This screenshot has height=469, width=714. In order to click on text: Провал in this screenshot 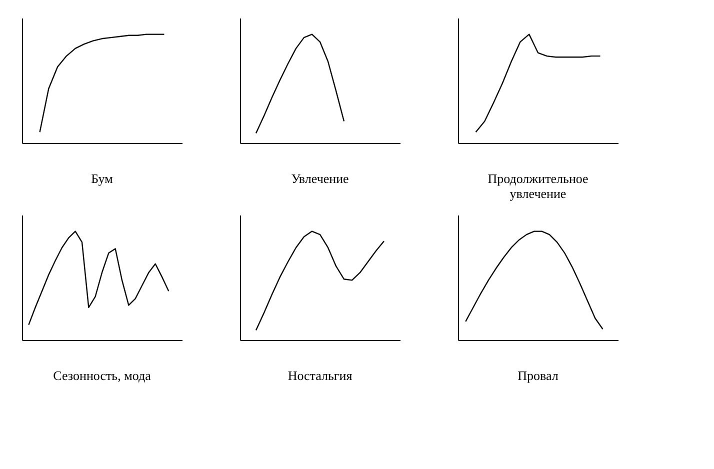, I will do `click(538, 375)`.